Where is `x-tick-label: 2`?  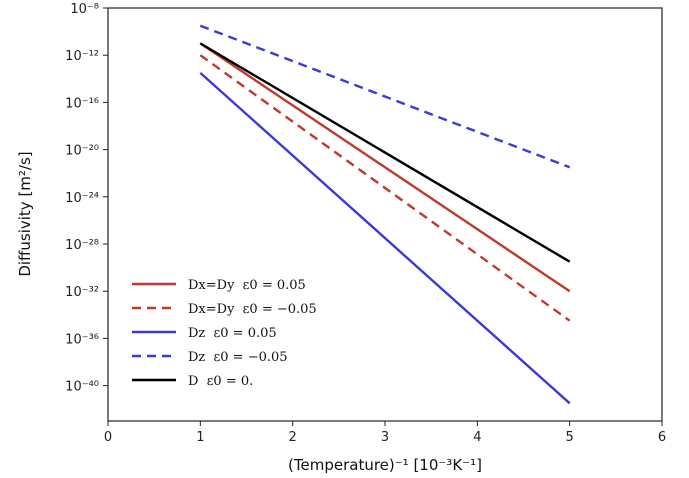 x-tick-label: 2 is located at coordinates (293, 437).